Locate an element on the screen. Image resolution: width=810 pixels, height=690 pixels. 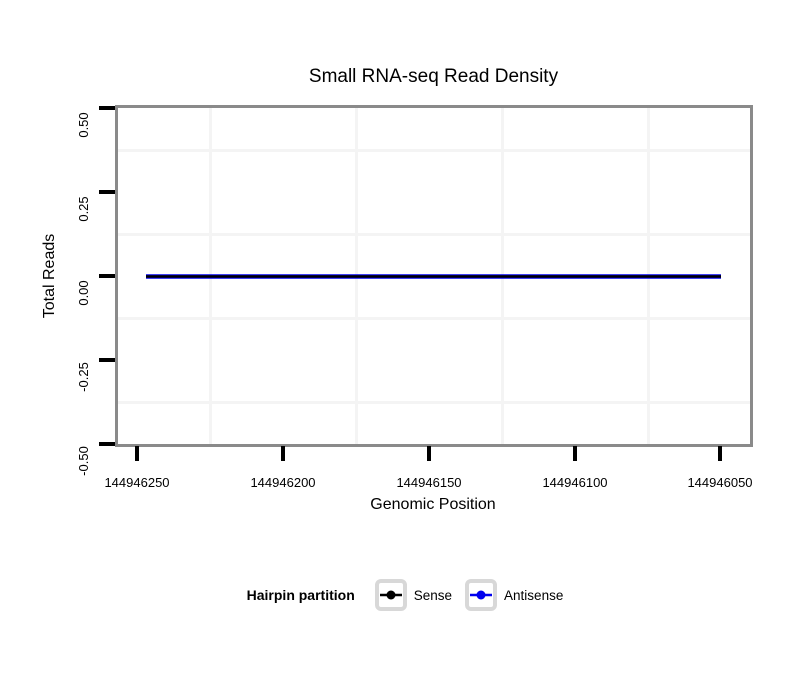
plot-area is located at coordinates (433, 276).